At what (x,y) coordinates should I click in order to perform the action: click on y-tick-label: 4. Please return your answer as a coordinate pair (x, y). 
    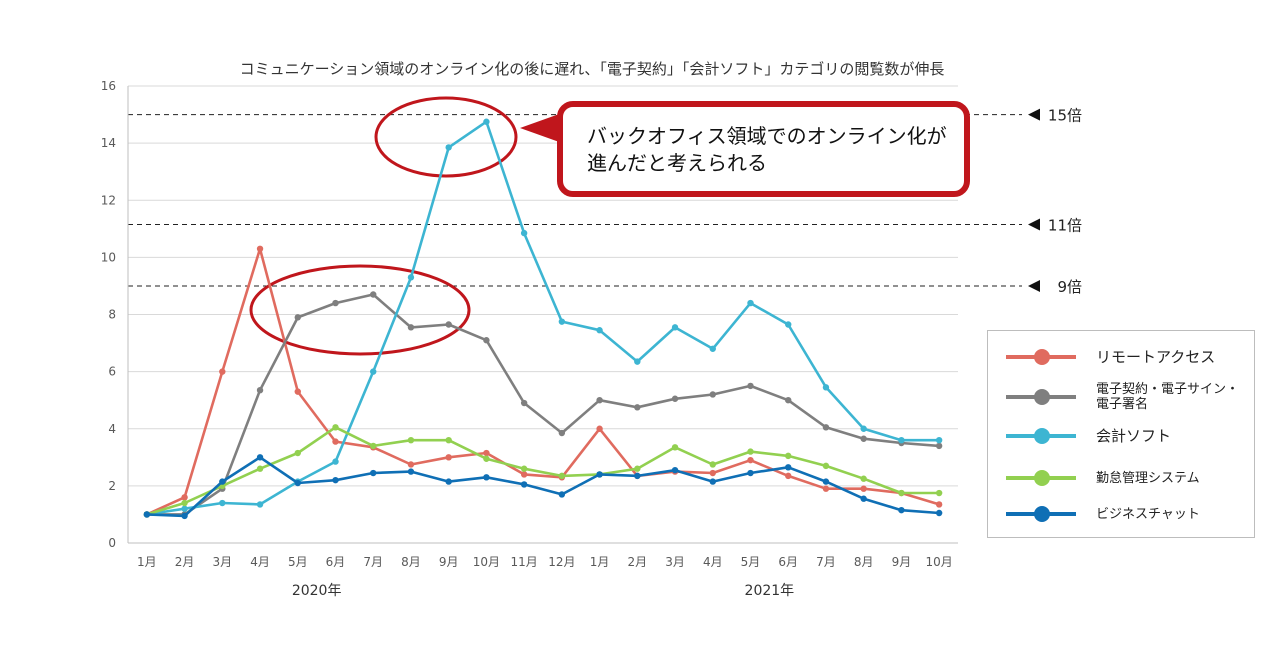
    Looking at the image, I should click on (112, 429).